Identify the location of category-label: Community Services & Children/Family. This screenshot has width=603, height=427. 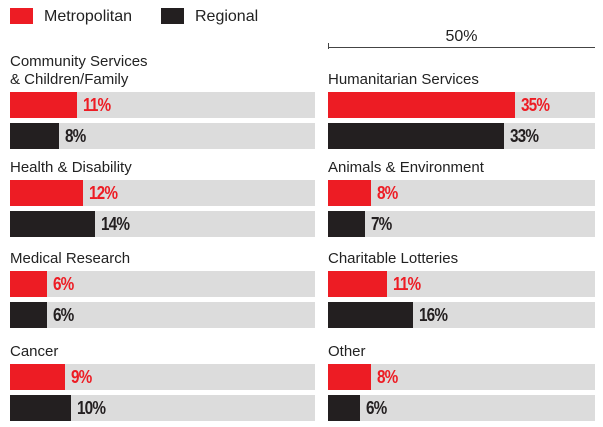
(79, 70).